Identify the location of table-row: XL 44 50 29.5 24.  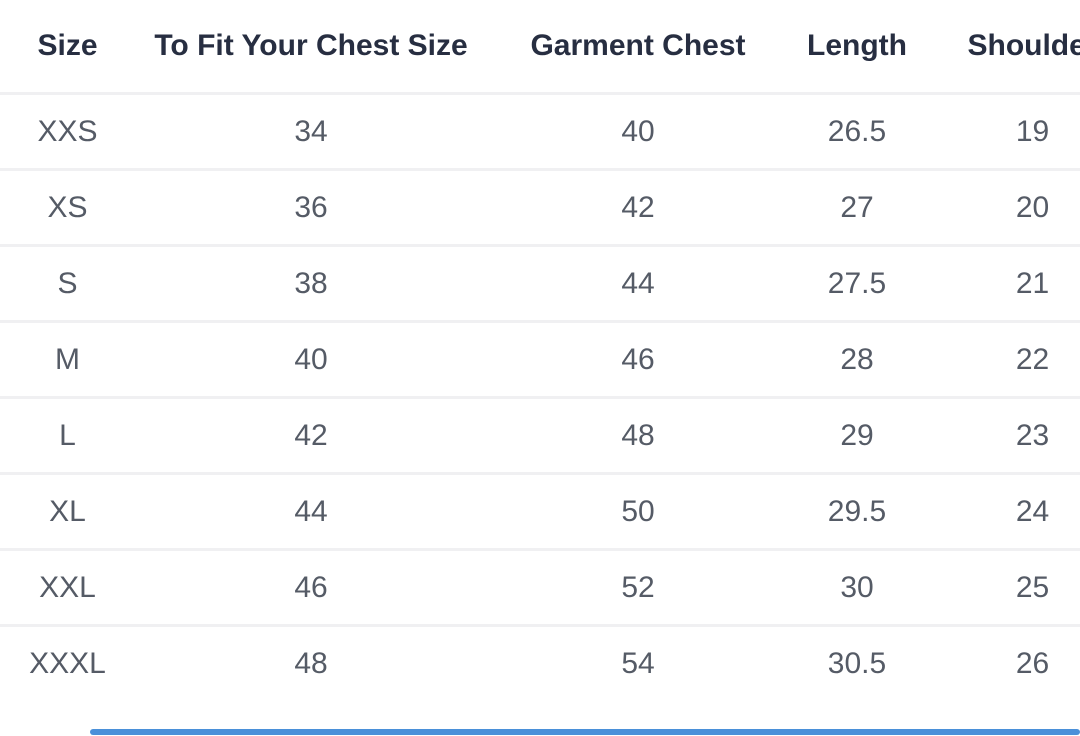
(540, 511).